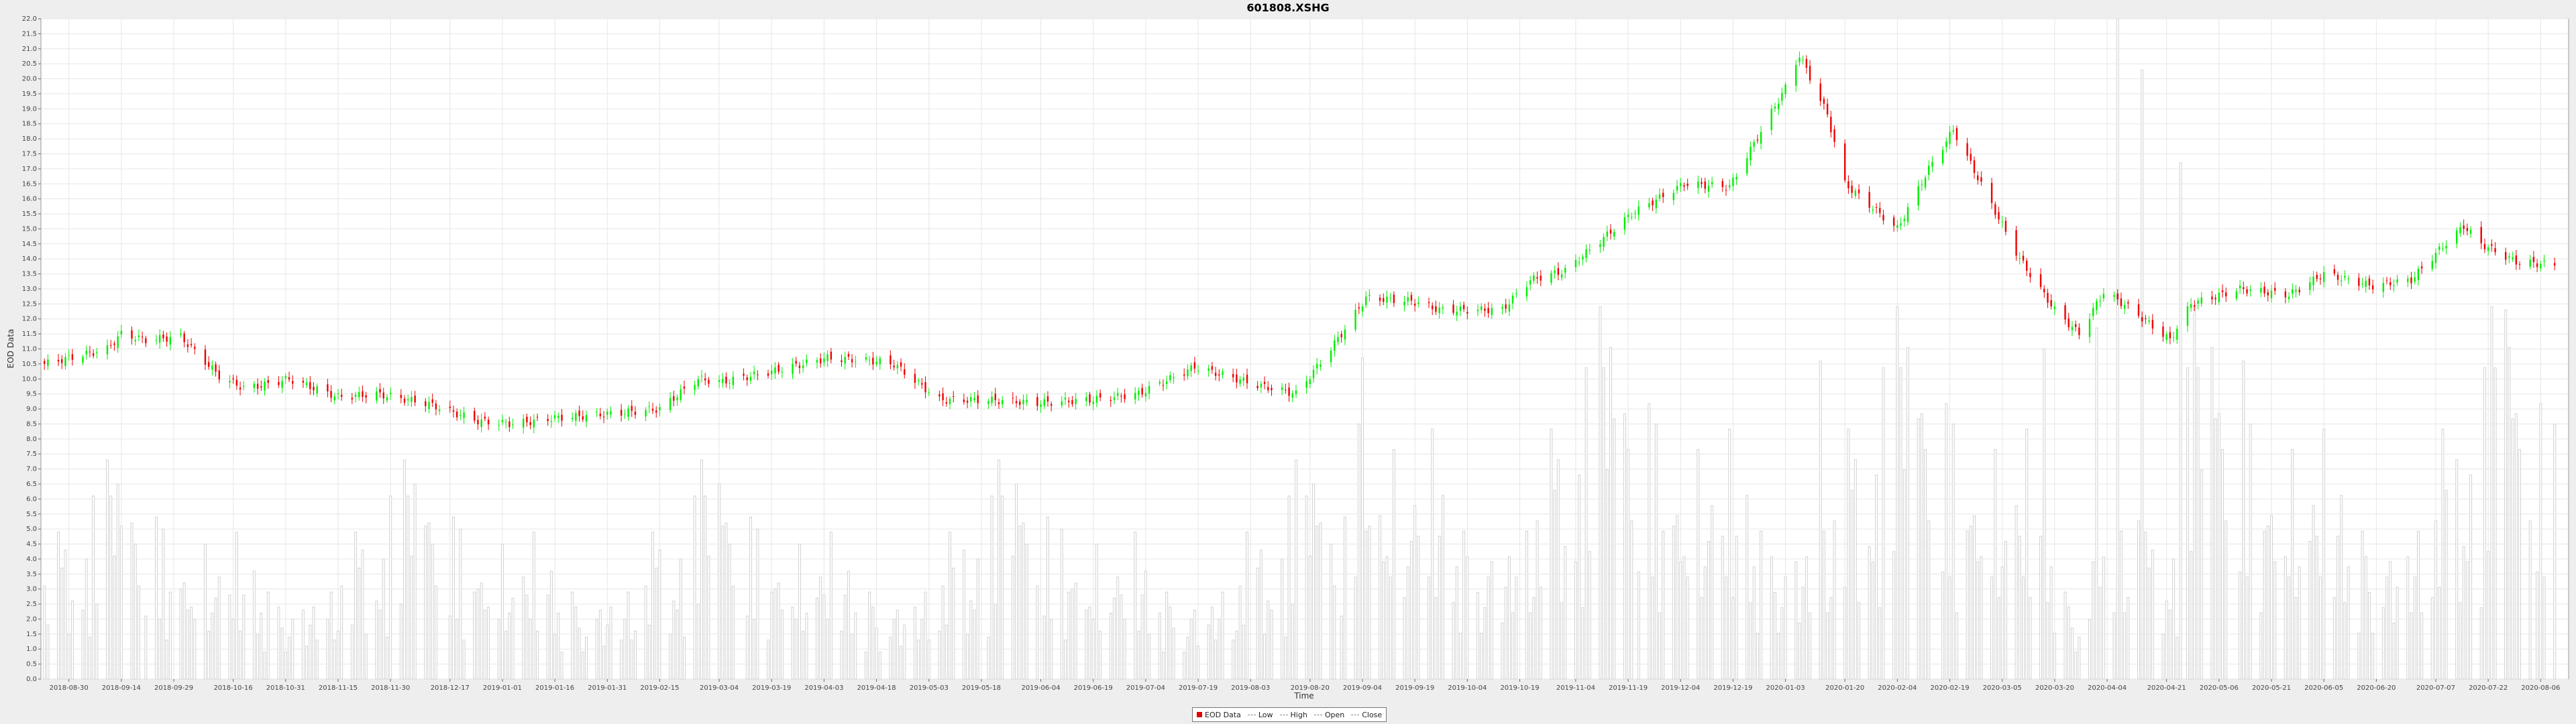 This screenshot has height=724, width=2576. I want to click on y-tick-label: 7.0, so click(31, 469).